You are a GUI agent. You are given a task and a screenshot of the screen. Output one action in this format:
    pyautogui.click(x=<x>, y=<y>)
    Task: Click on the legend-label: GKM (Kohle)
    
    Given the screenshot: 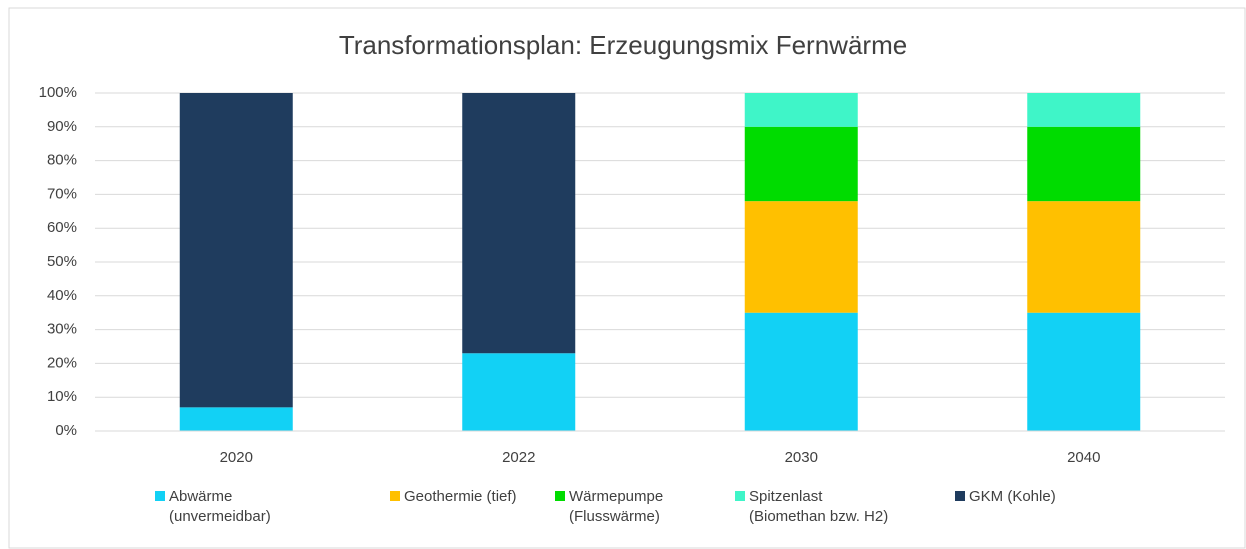 What is the action you would take?
    pyautogui.click(x=1012, y=496)
    